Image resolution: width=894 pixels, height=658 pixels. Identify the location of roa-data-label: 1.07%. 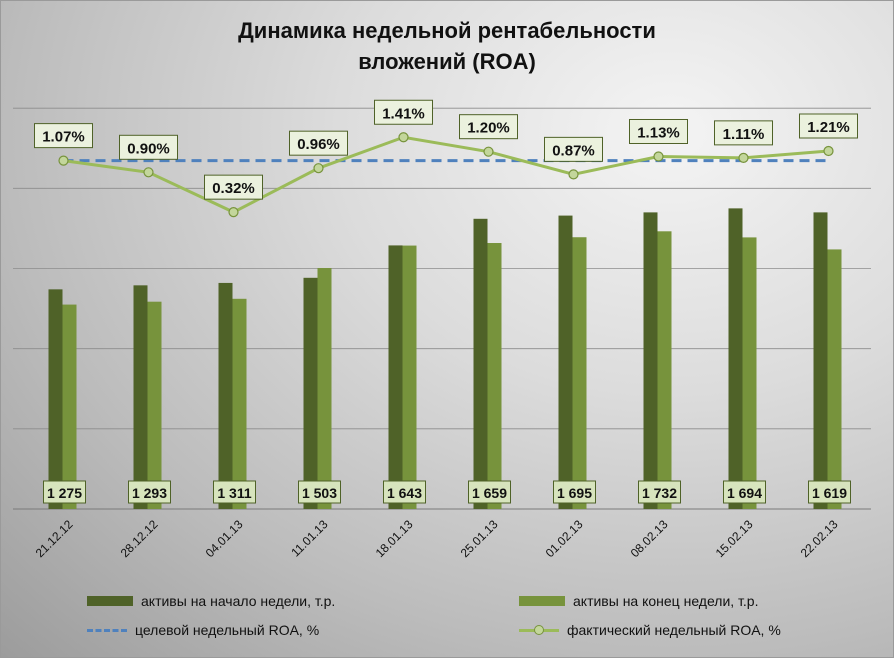
(63, 137).